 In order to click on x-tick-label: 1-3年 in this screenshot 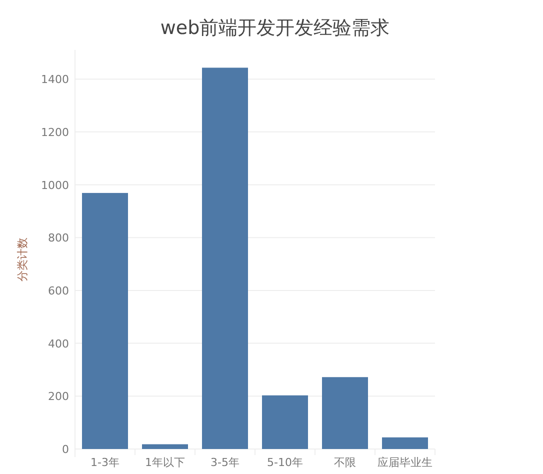, I will do `click(105, 462)`.